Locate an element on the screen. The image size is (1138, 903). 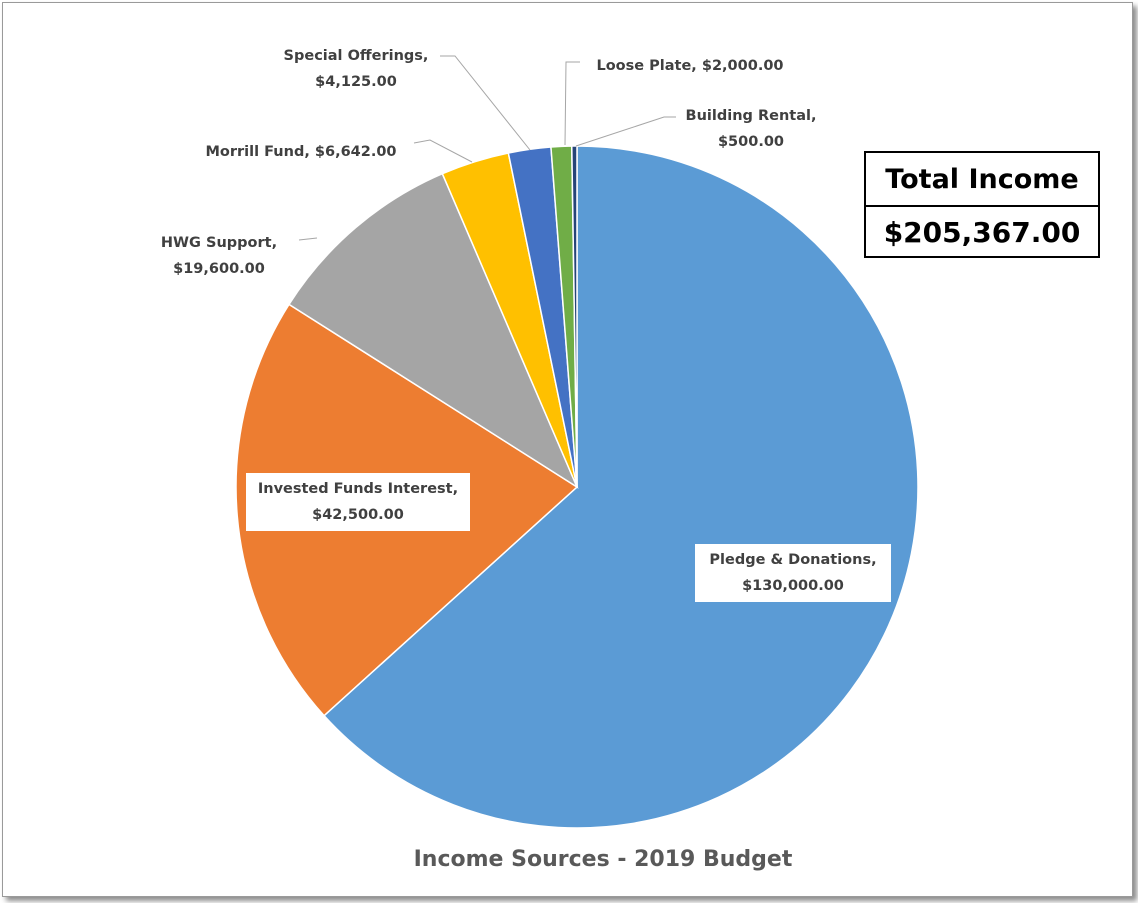
data-label-value: $19,600.00 is located at coordinates (219, 269).